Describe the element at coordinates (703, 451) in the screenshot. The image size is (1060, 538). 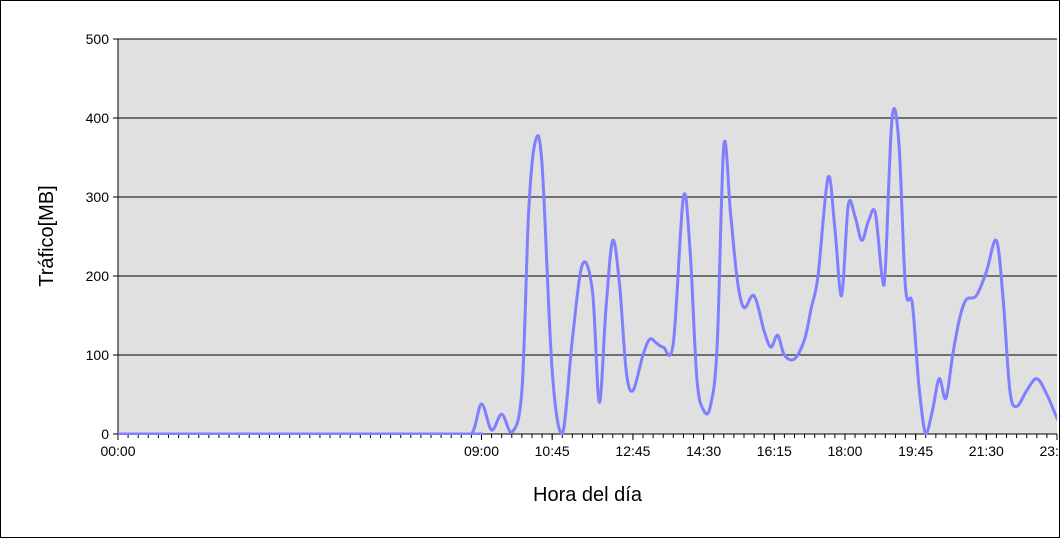
I see `x-tick-label: 14:30` at that location.